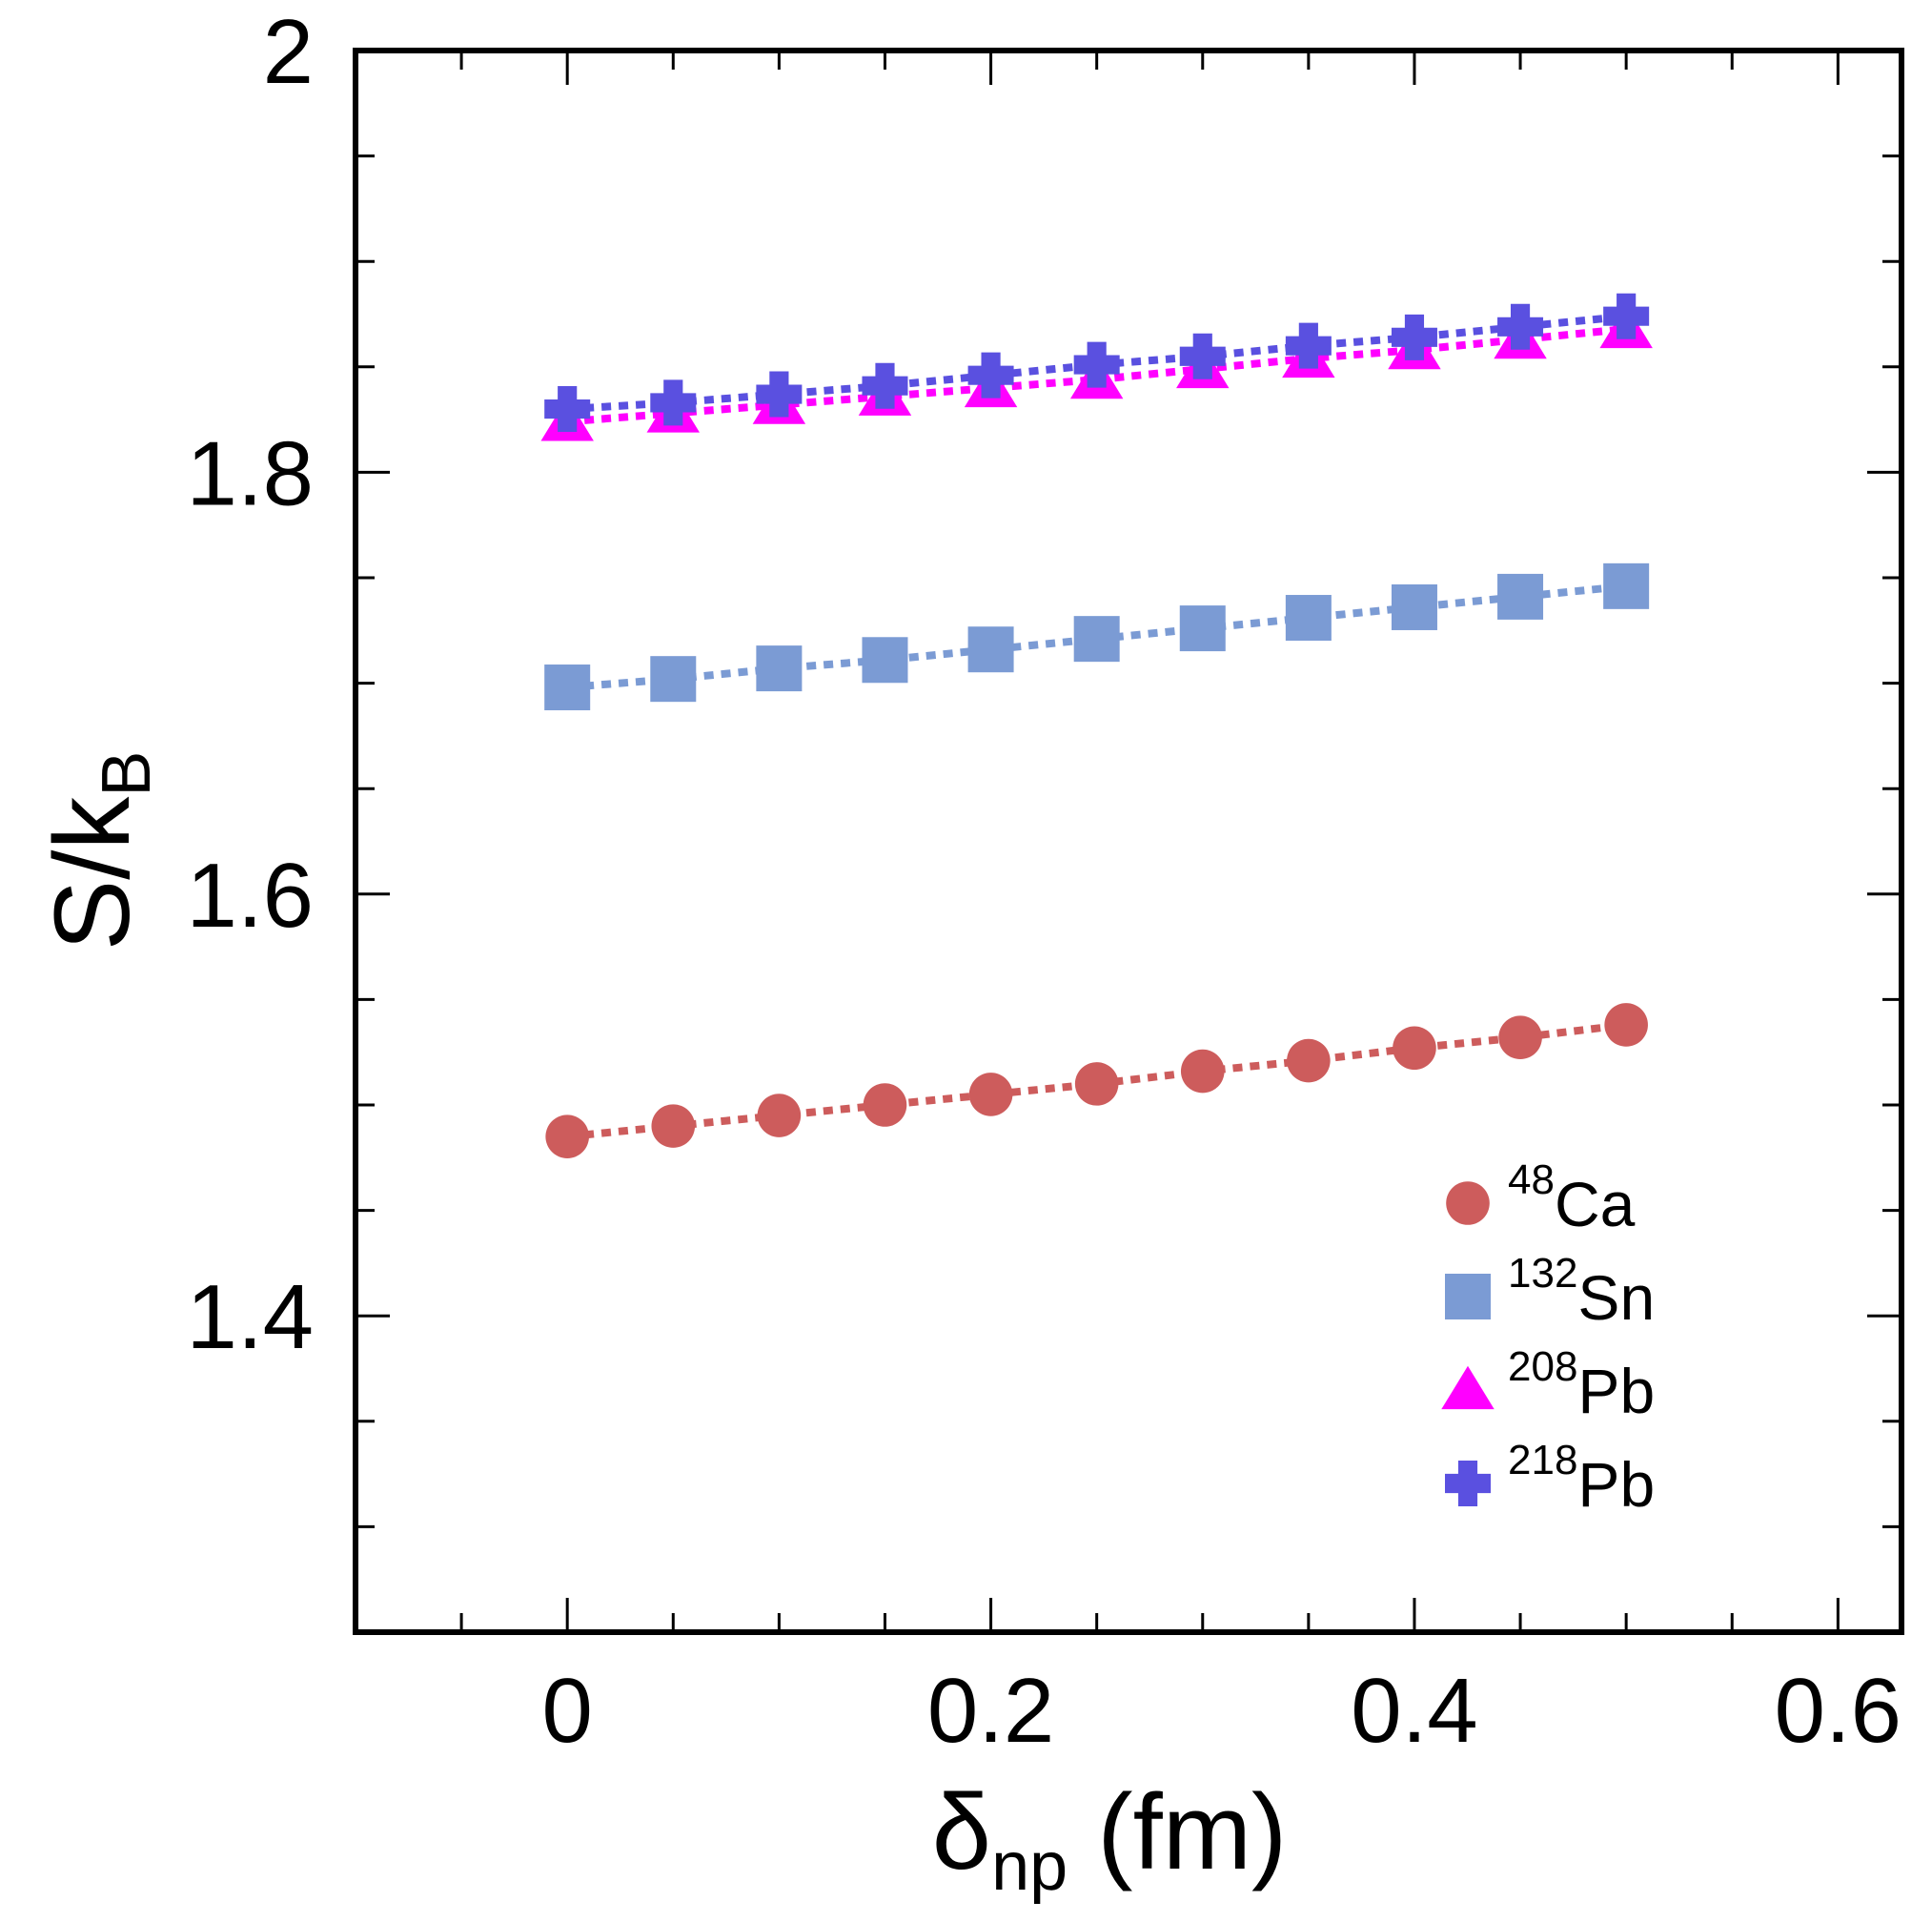 The image size is (1932, 1922). What do you see at coordinates (1595, 1204) in the screenshot?
I see `legend-element: Ca` at bounding box center [1595, 1204].